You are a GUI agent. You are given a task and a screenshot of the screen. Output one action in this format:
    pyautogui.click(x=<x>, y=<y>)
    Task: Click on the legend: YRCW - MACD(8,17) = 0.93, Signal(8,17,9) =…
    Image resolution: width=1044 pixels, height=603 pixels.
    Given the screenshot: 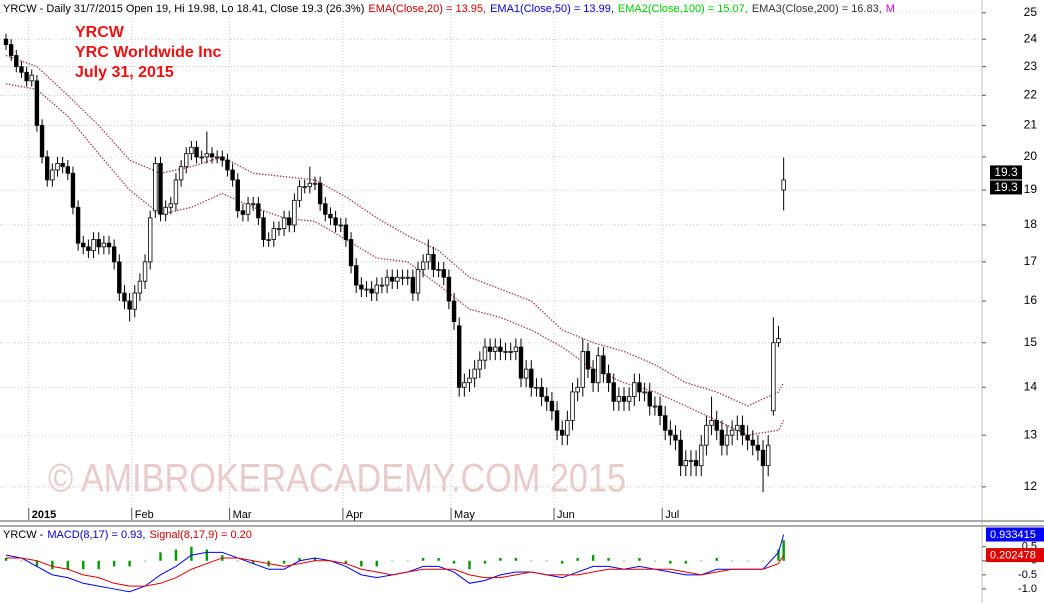 What is the action you would take?
    pyautogui.click(x=127, y=535)
    